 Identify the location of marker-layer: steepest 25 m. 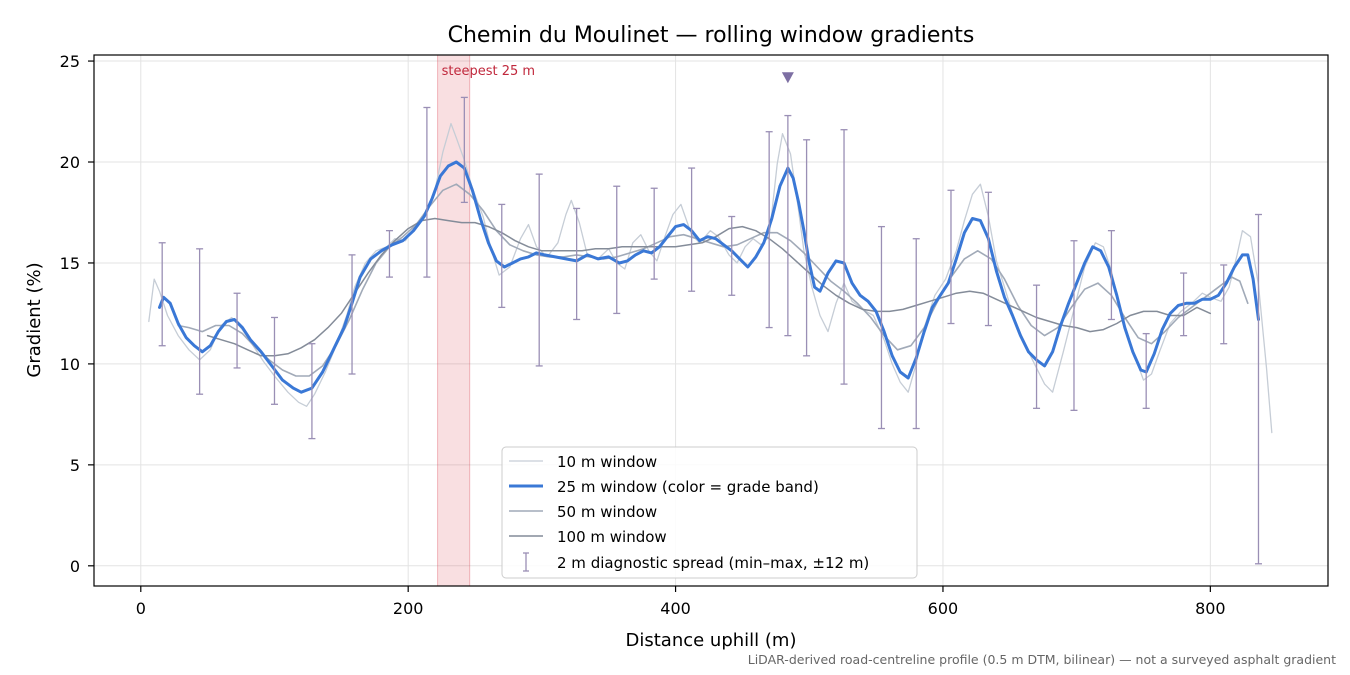
(618, 74).